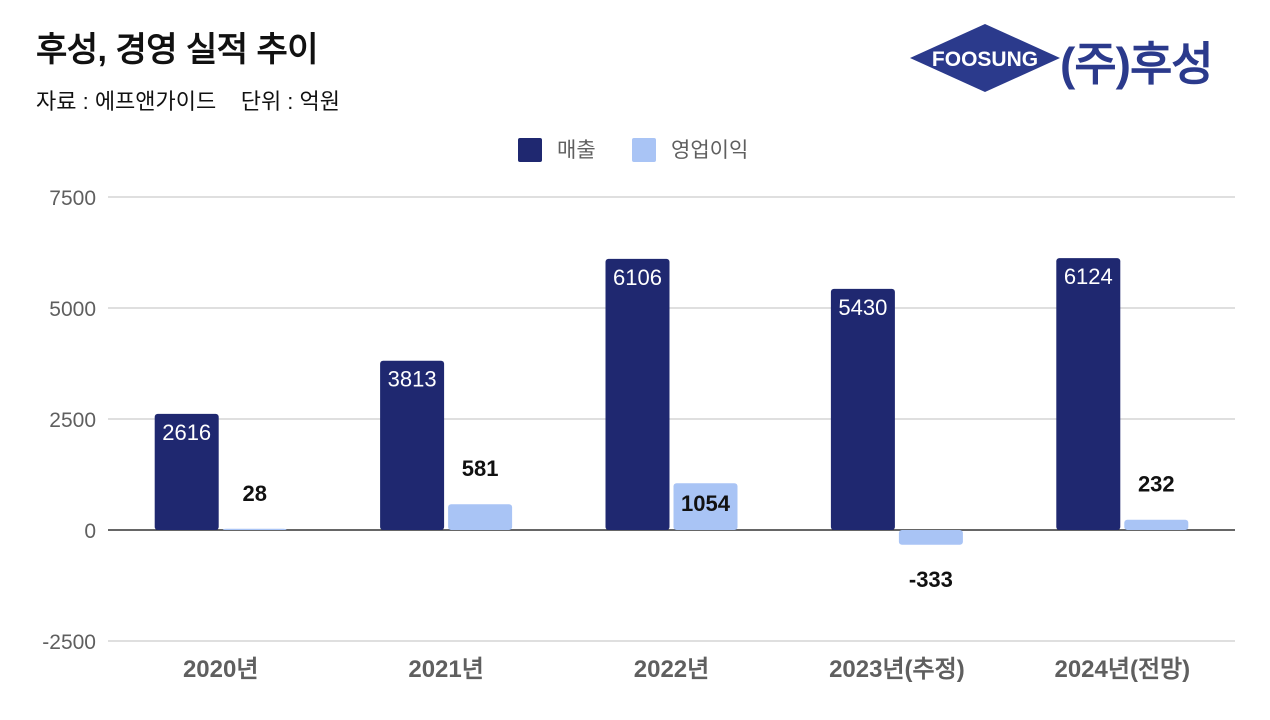 The image size is (1270, 720). Describe the element at coordinates (69, 642) in the screenshot. I see `y-tick-label: -2500` at that location.